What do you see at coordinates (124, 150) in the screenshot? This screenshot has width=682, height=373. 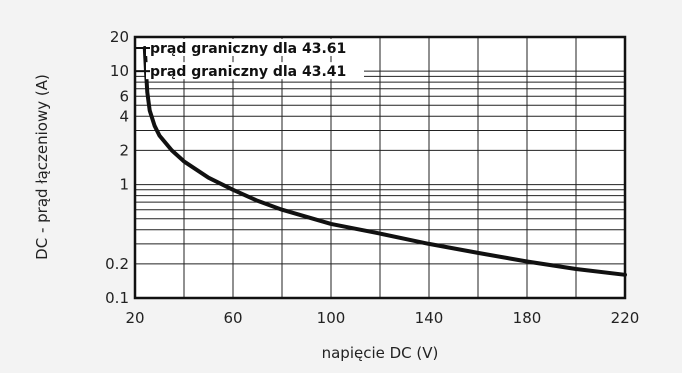 I see `y-tick-label: 2` at bounding box center [124, 150].